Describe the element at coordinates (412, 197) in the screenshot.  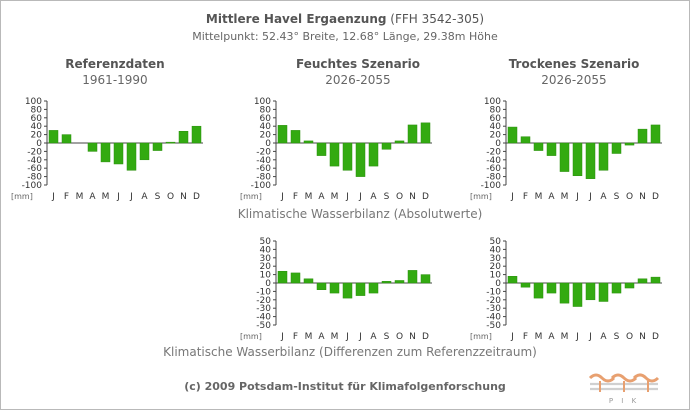
I see `abs-wet-month-label: N` at that location.